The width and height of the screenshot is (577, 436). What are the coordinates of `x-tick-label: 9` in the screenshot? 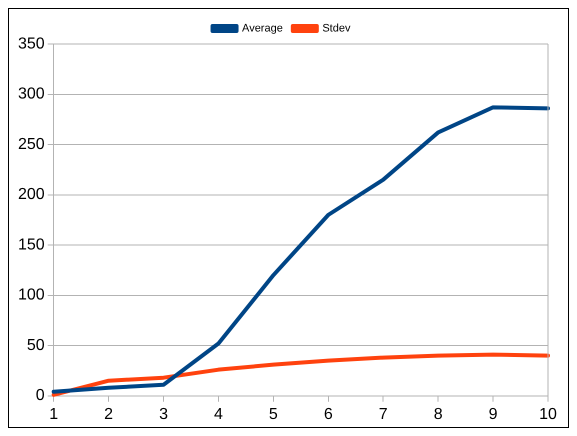 It's located at (493, 414).